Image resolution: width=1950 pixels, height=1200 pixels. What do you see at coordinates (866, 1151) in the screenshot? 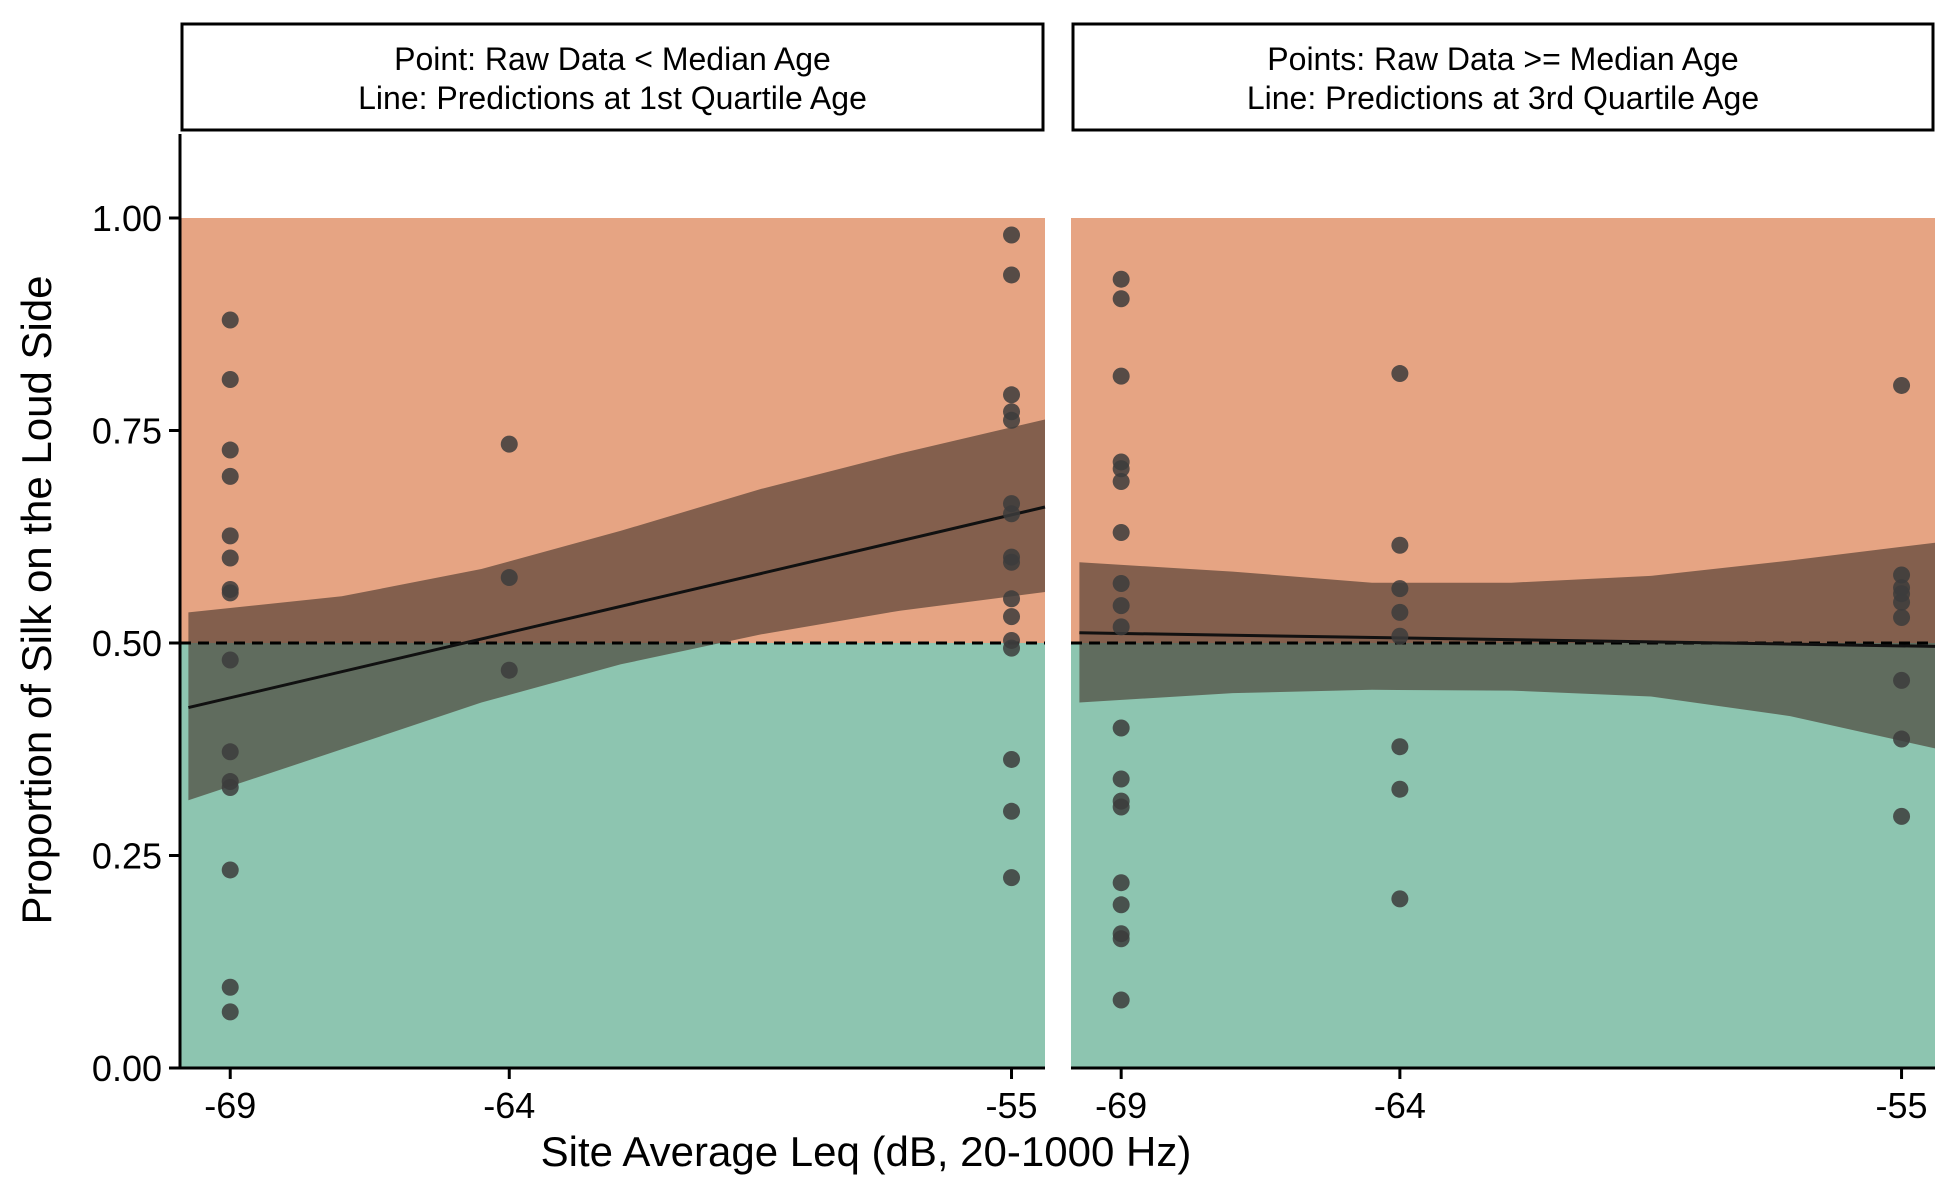
I see `x-axis-title: Site Average Leq (dB, 20-1000 Hz)` at bounding box center [866, 1151].